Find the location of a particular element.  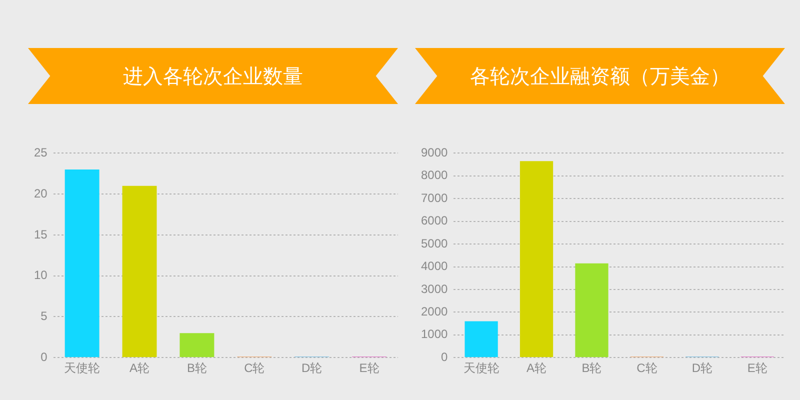

y-tick-label: 1000 is located at coordinates (434, 334).